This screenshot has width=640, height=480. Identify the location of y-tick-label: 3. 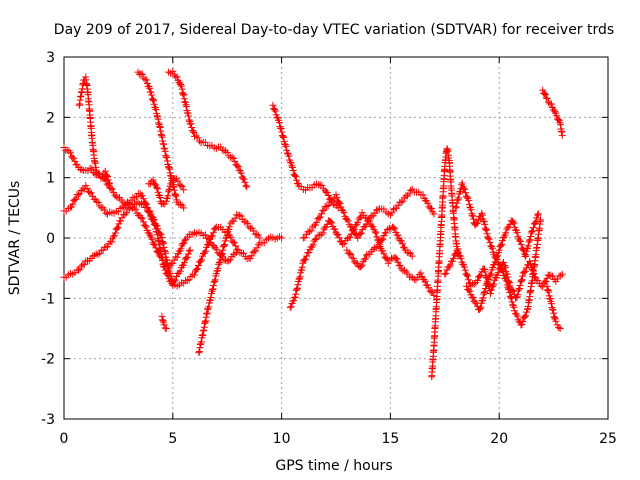
(50, 58).